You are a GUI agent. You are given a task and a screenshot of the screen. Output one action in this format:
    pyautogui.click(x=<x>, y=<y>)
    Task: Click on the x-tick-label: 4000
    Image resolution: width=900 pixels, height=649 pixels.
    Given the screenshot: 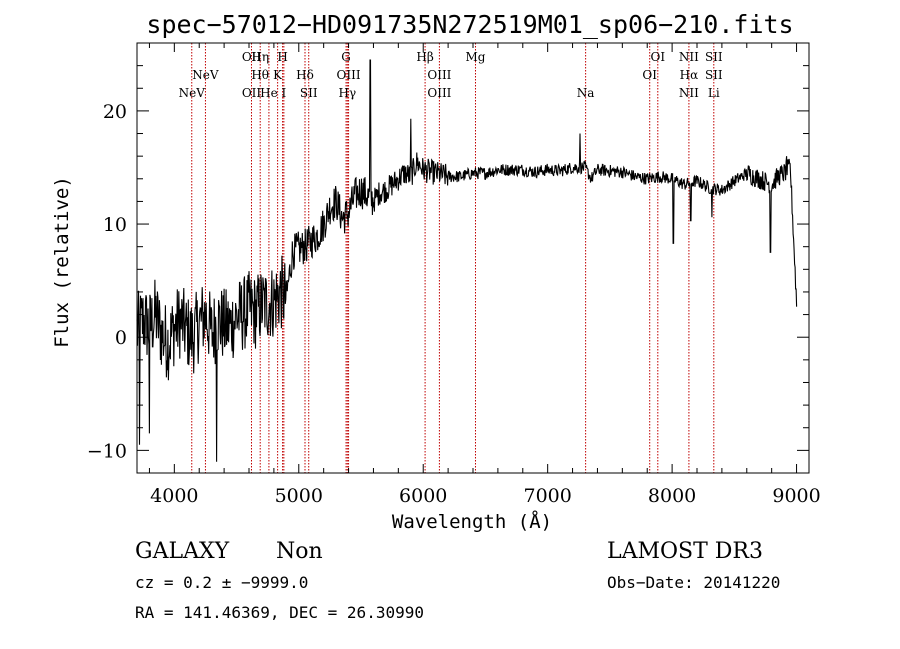 What is the action you would take?
    pyautogui.click(x=174, y=496)
    